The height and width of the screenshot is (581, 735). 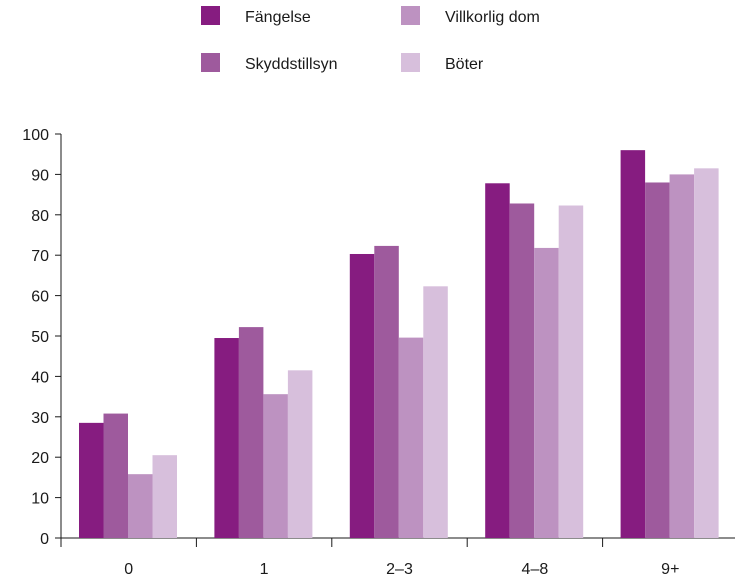 I want to click on x-tick-label: 4–8, so click(x=535, y=569).